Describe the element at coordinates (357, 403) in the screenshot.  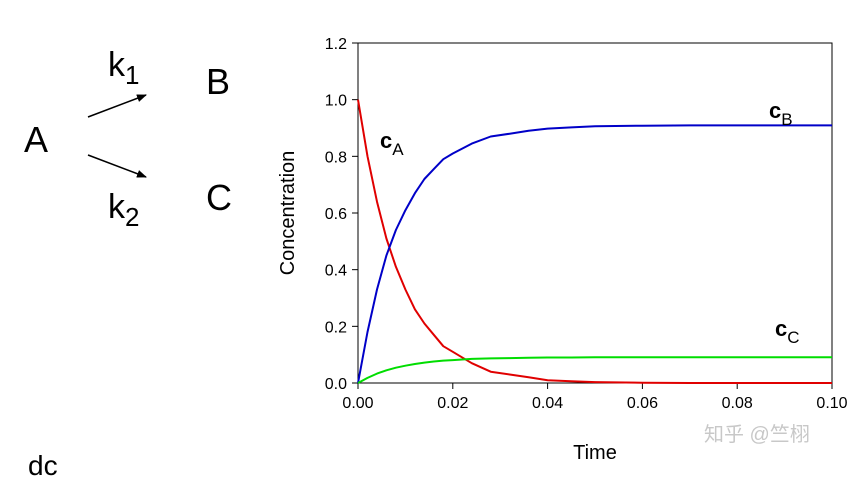
I see `x-tick-label: 0.00` at that location.